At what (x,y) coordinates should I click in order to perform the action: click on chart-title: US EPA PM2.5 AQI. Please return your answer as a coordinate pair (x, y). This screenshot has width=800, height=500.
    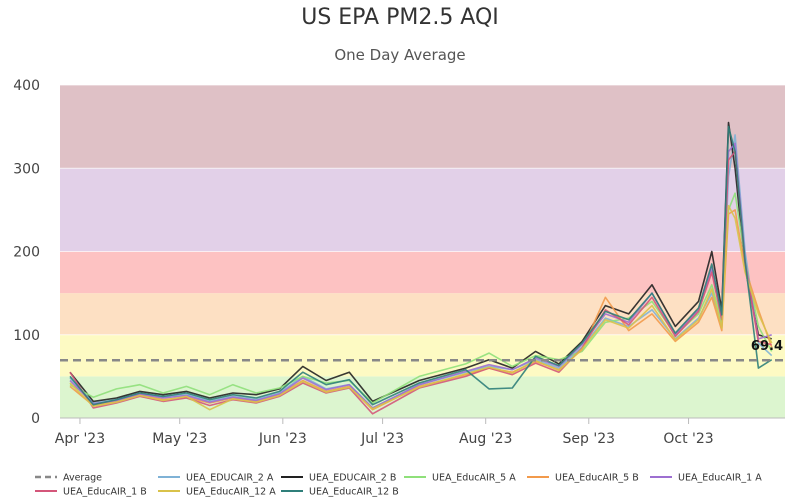
    Looking at the image, I should click on (400, 17).